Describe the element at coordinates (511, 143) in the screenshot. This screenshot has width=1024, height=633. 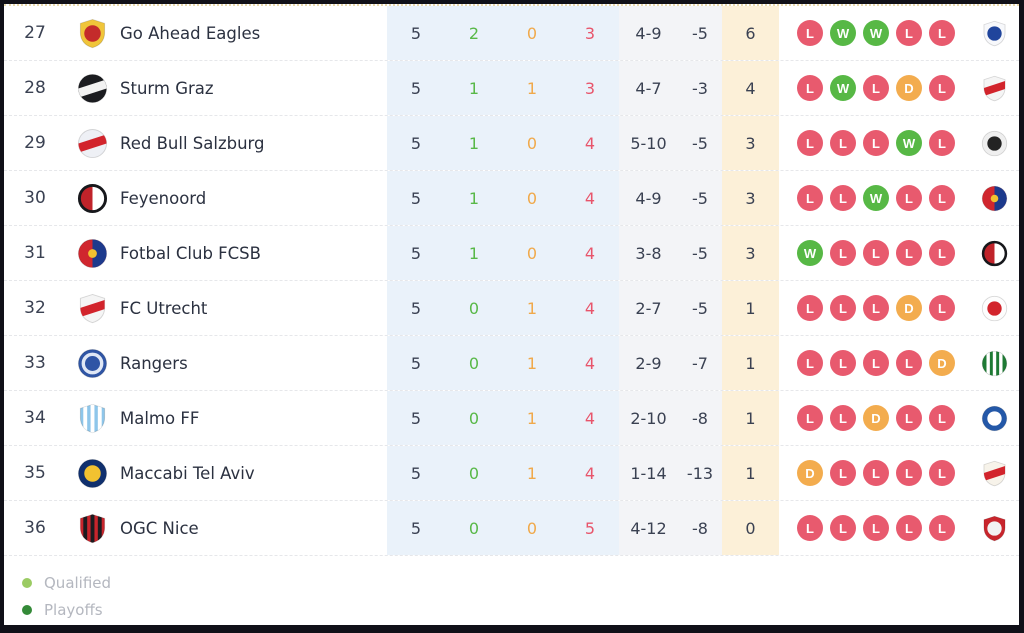
I see `table-row: 29 Red Bull Salzburg 5 1 0 4 5-10 -5 3 L L L W L` at that location.